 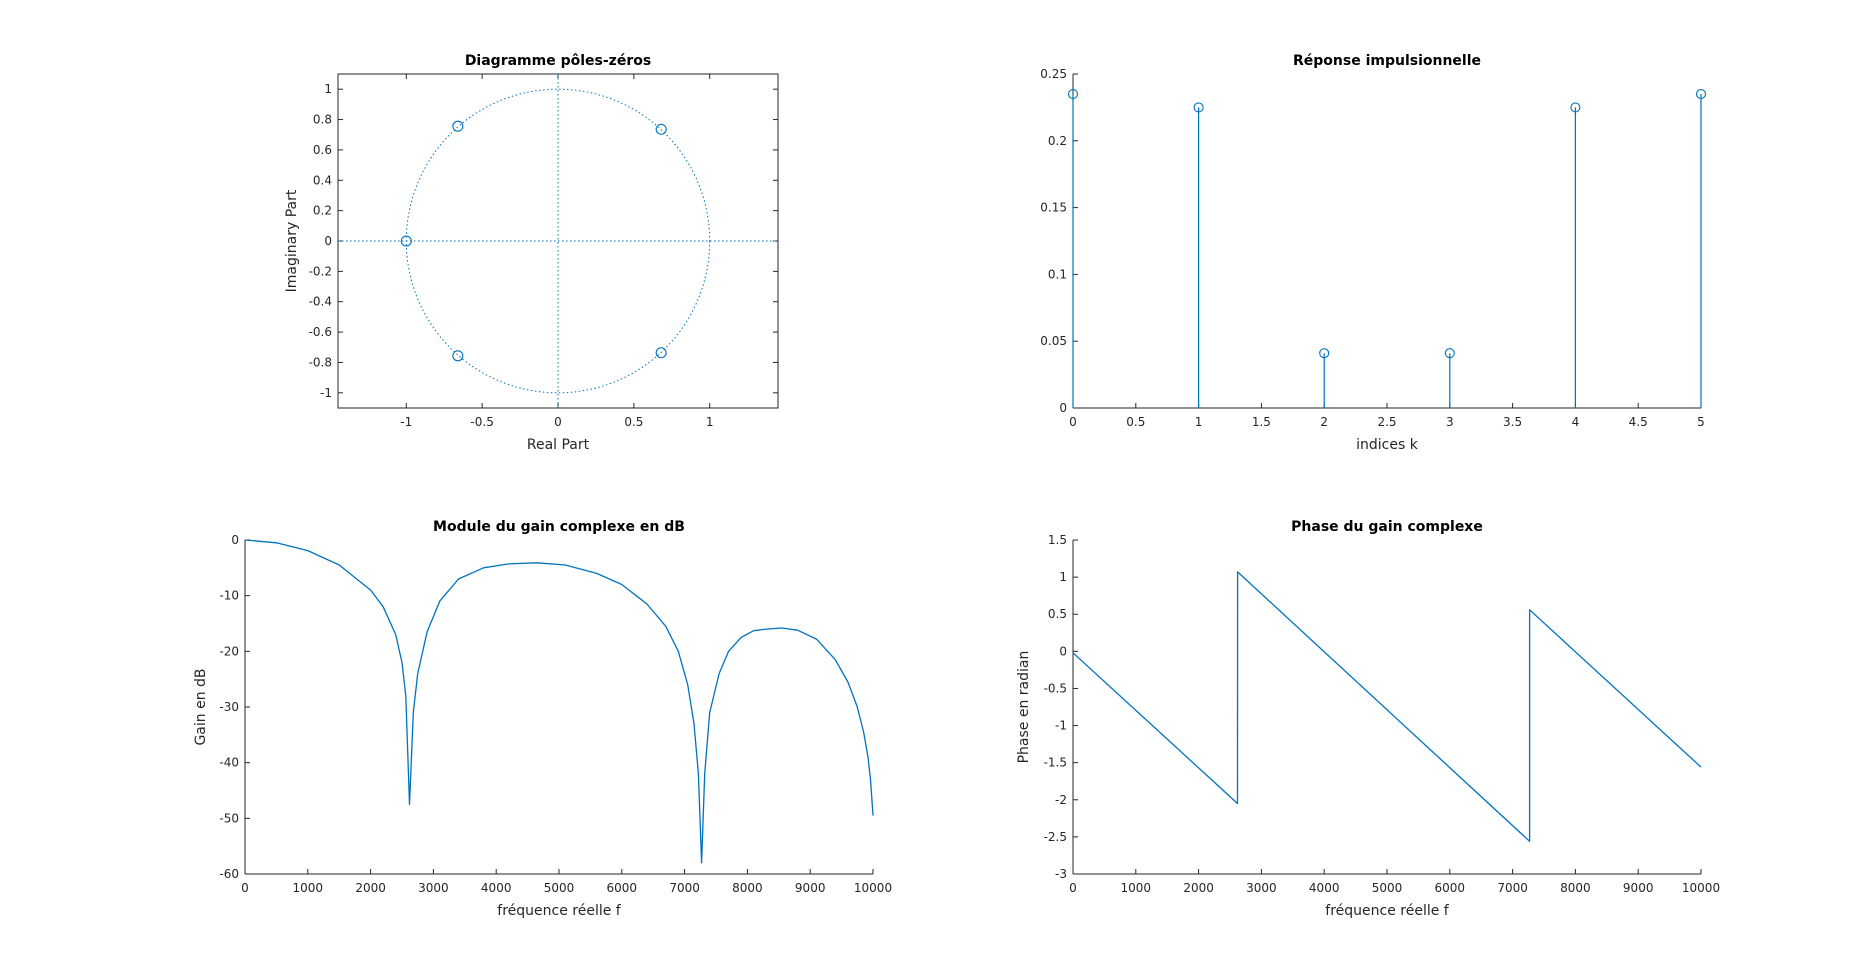 What do you see at coordinates (1057, 274) in the screenshot?
I see `y-tick-label: 0.1` at bounding box center [1057, 274].